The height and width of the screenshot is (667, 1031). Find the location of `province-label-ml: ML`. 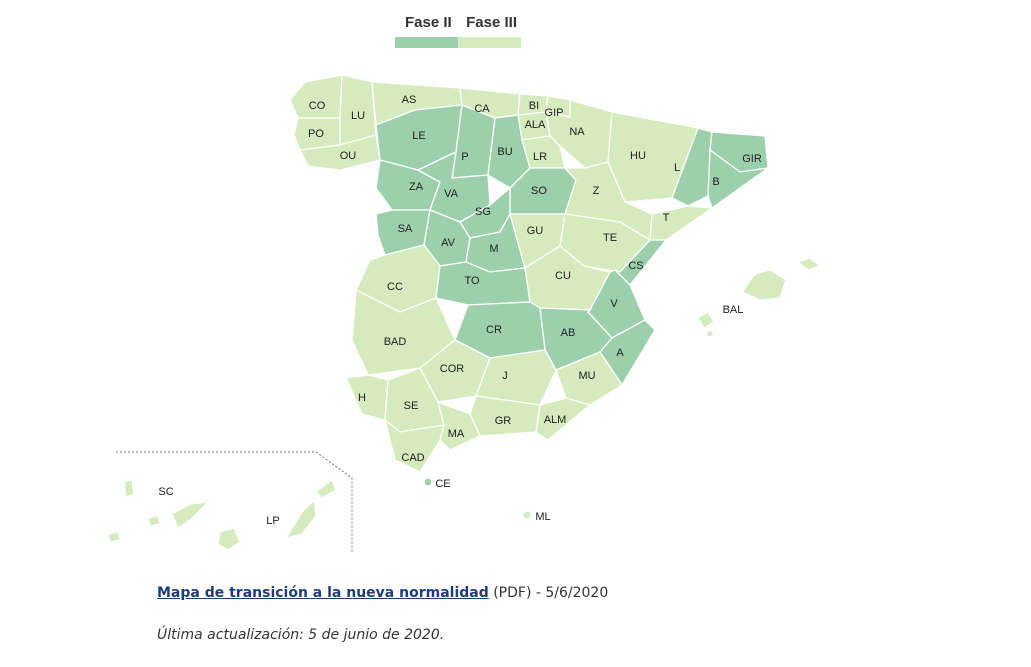

province-label-ml: ML is located at coordinates (542, 517).